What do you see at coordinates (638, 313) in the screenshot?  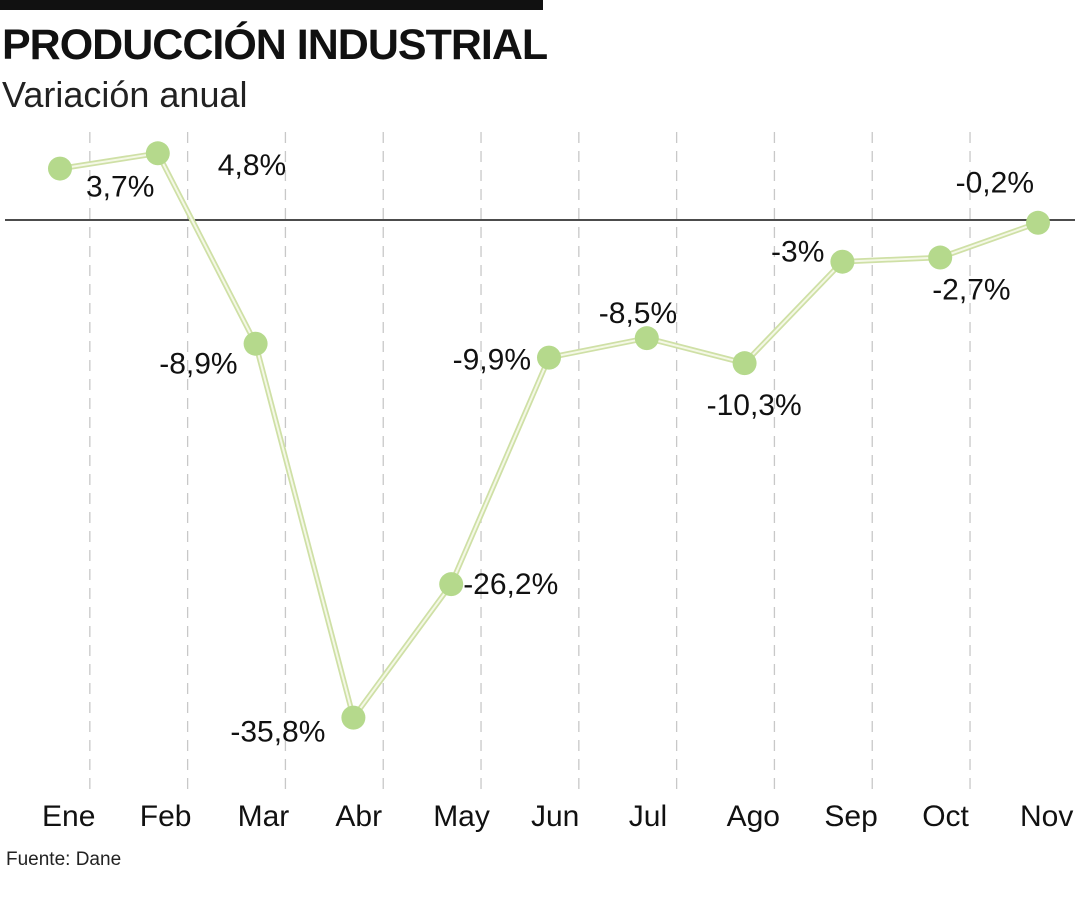 I see `data-label-jul: -8,5%` at bounding box center [638, 313].